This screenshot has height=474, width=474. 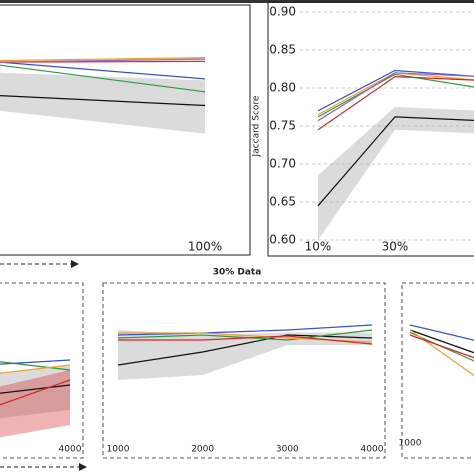 I want to click on y-tick-label: 0.60, so click(x=282, y=240).